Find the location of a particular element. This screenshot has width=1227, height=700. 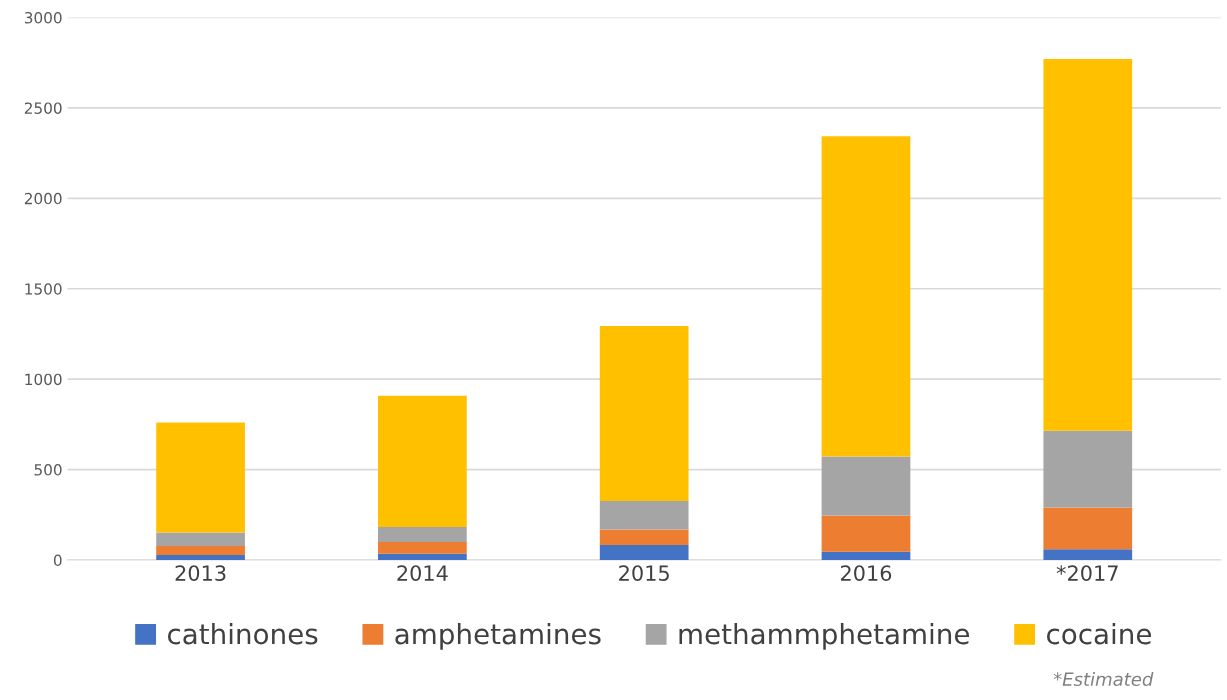

x-tick-label: 2014 is located at coordinates (422, 573).